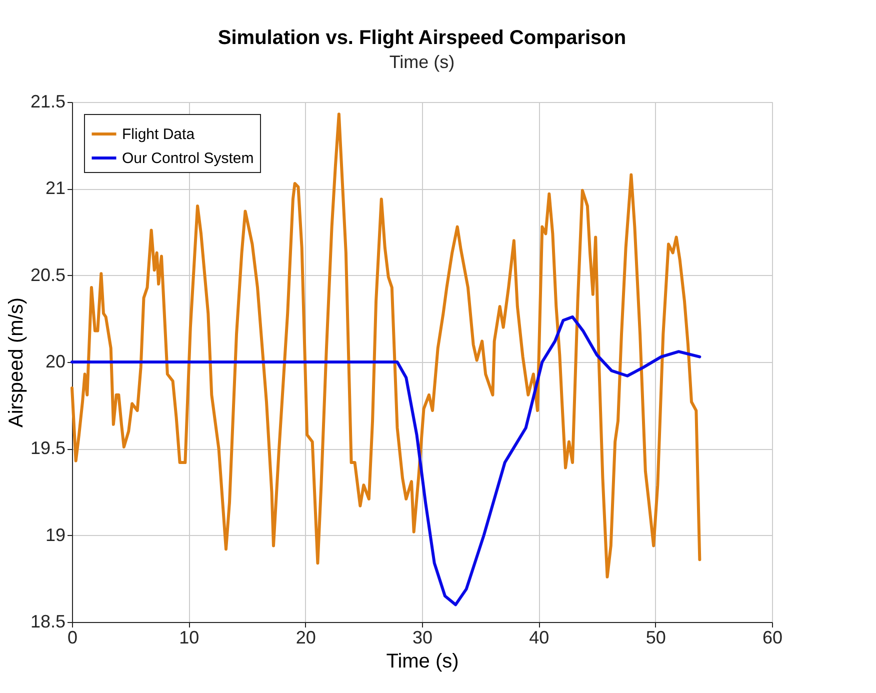 This screenshot has width=876, height=693. I want to click on y-tick-label: 20, so click(55, 362).